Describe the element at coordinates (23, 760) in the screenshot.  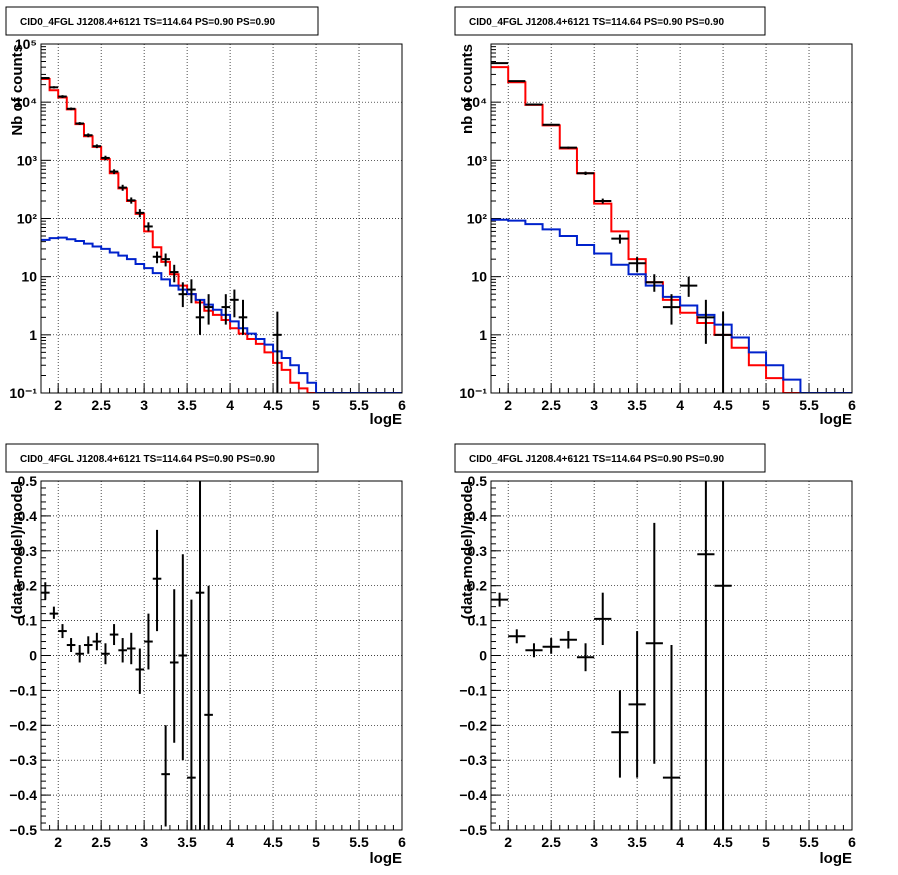
I see `y-tick-label: −0.3` at that location.